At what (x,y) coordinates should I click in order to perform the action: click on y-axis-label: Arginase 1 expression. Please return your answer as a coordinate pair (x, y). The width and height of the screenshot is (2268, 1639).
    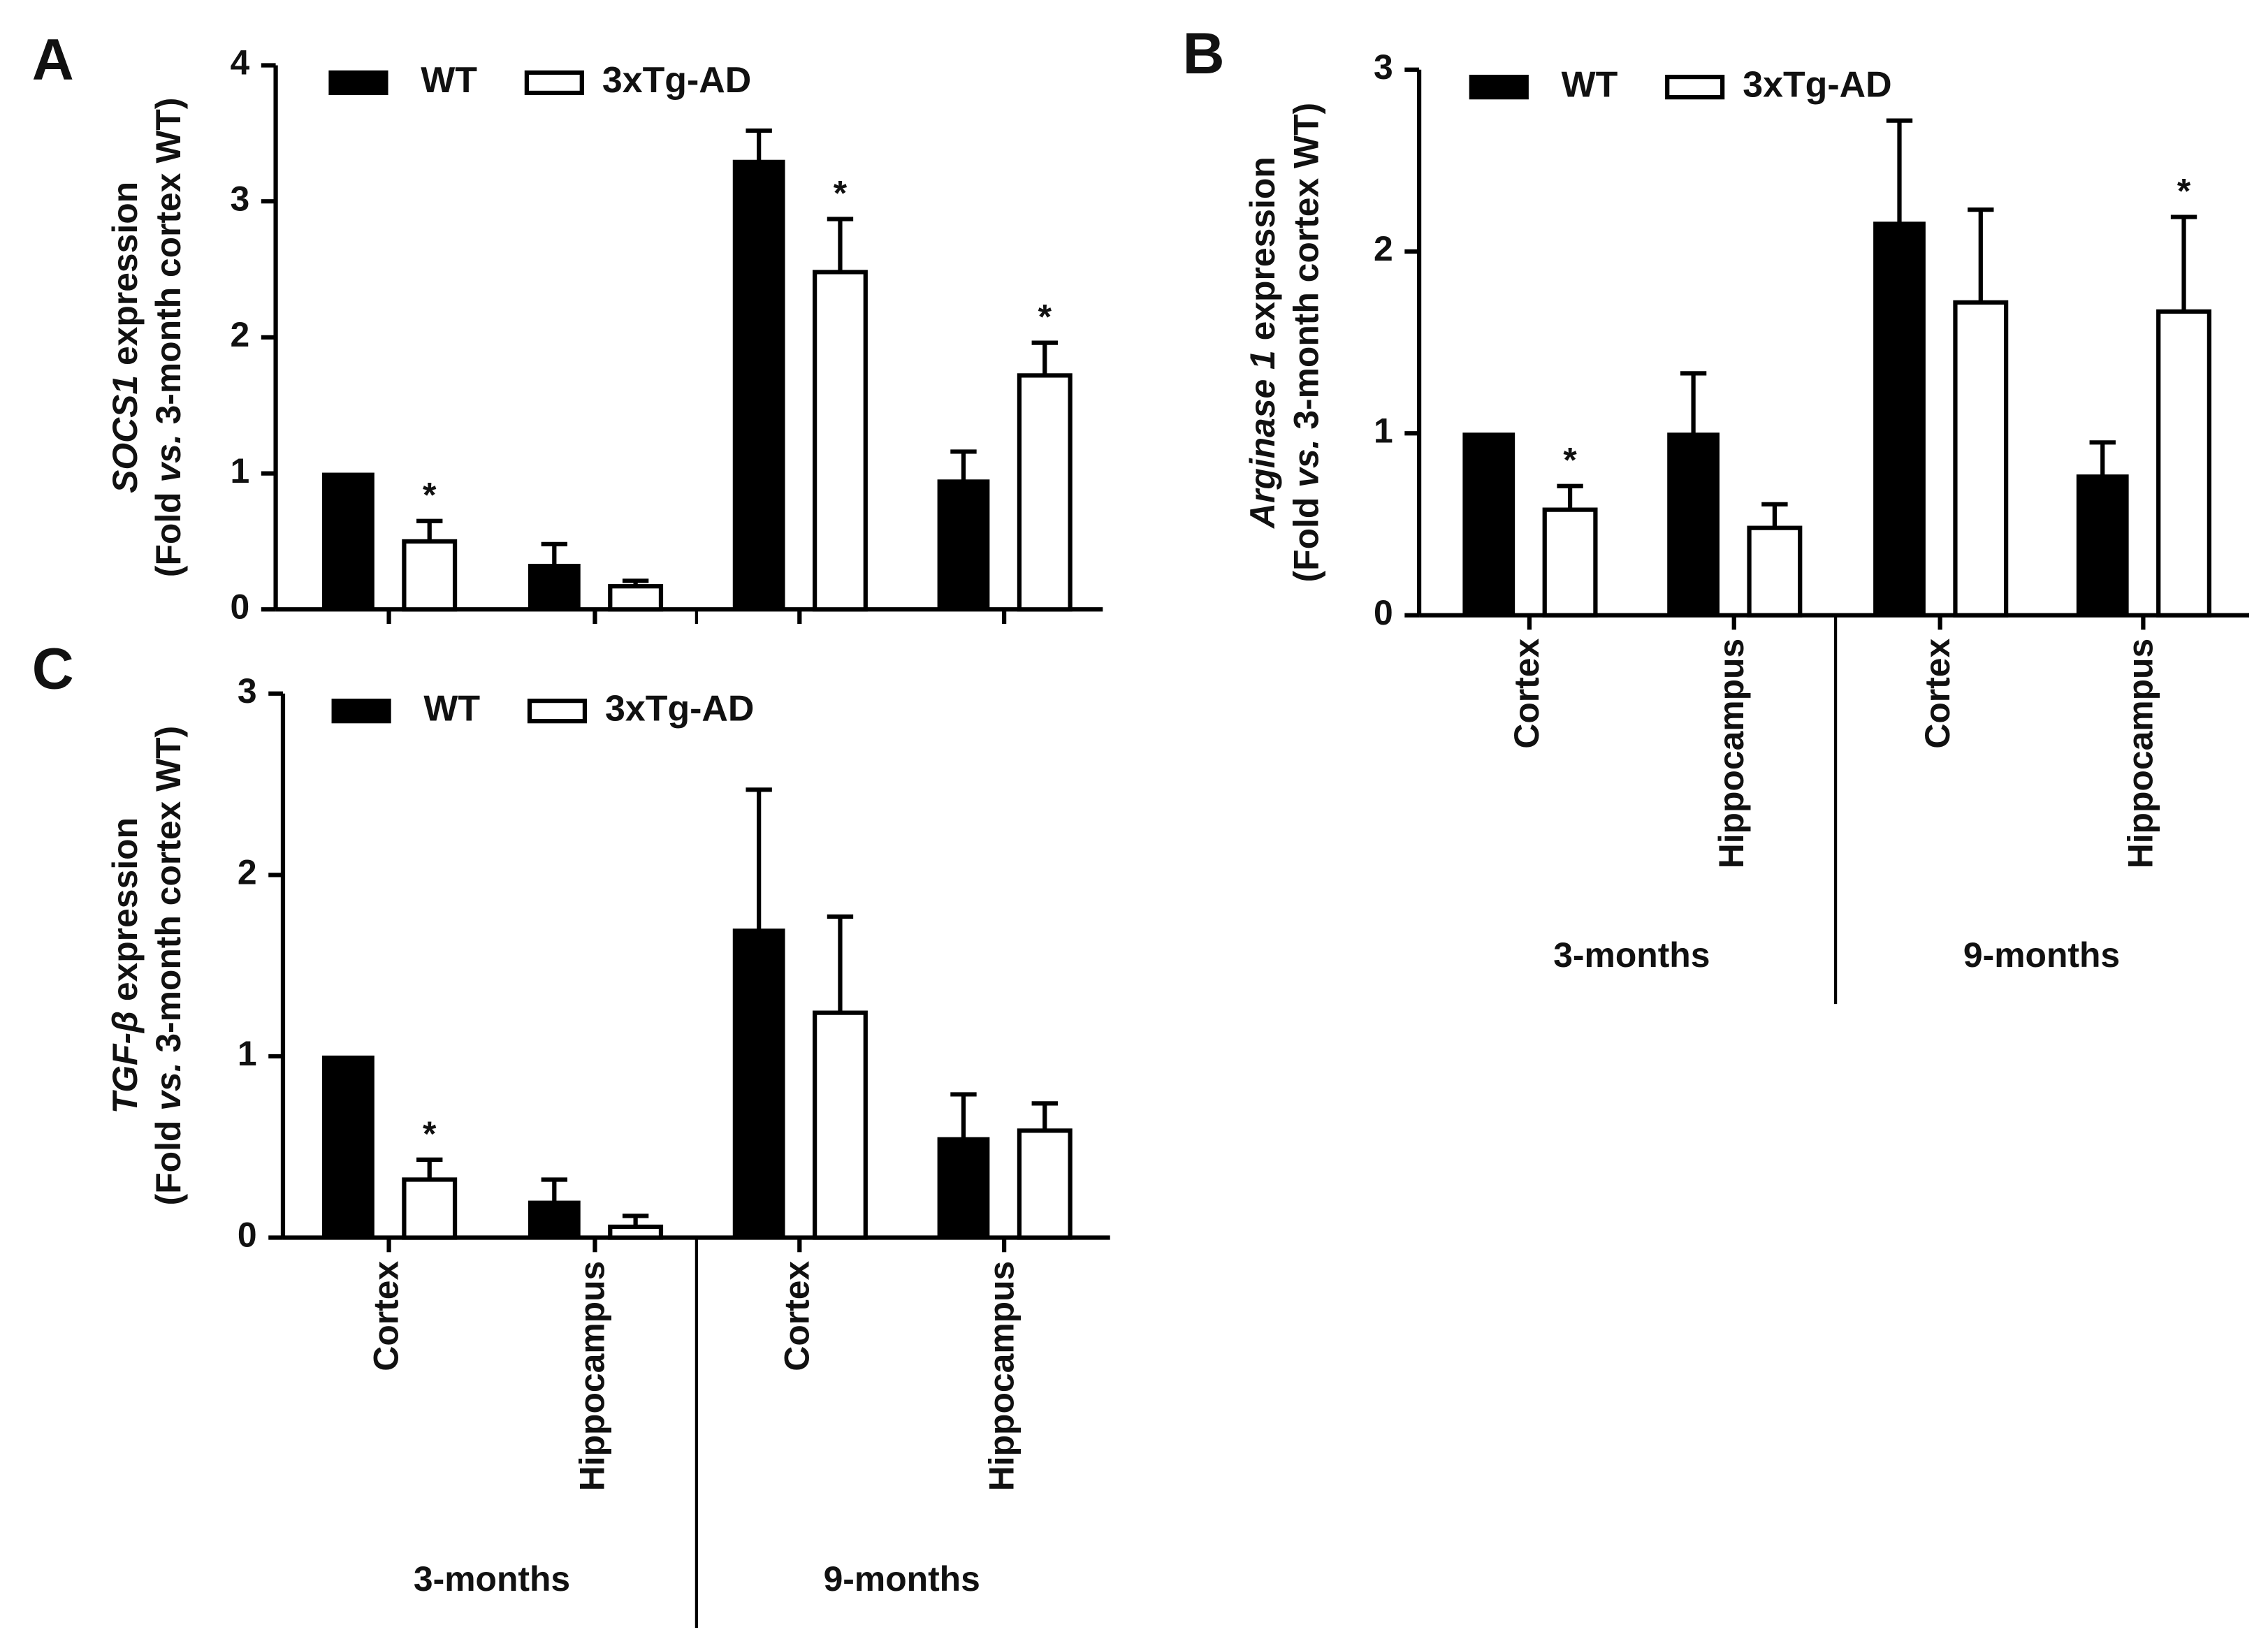
    Looking at the image, I should click on (1262, 343).